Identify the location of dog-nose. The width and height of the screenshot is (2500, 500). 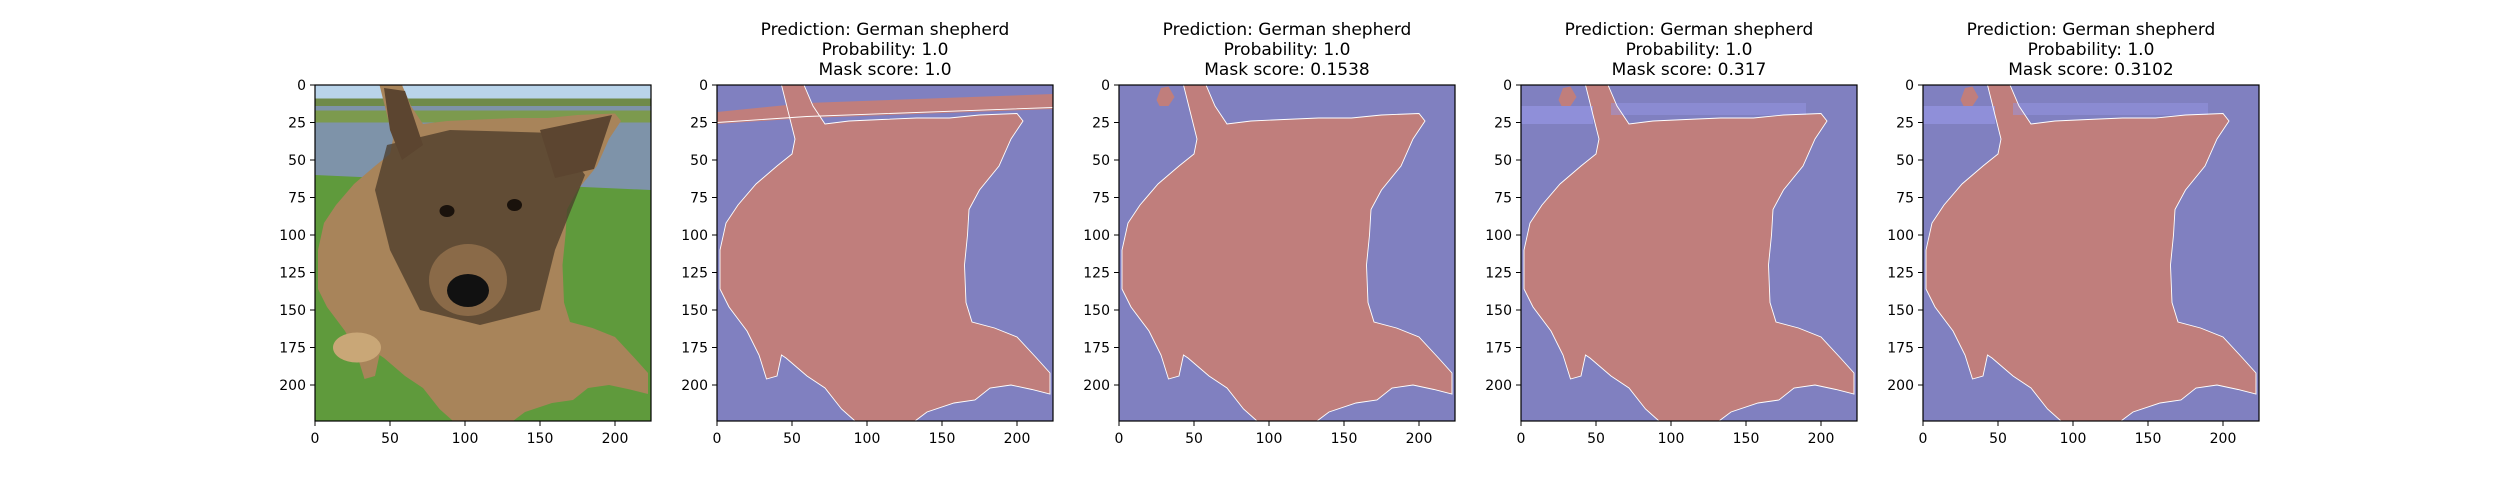
(468, 290).